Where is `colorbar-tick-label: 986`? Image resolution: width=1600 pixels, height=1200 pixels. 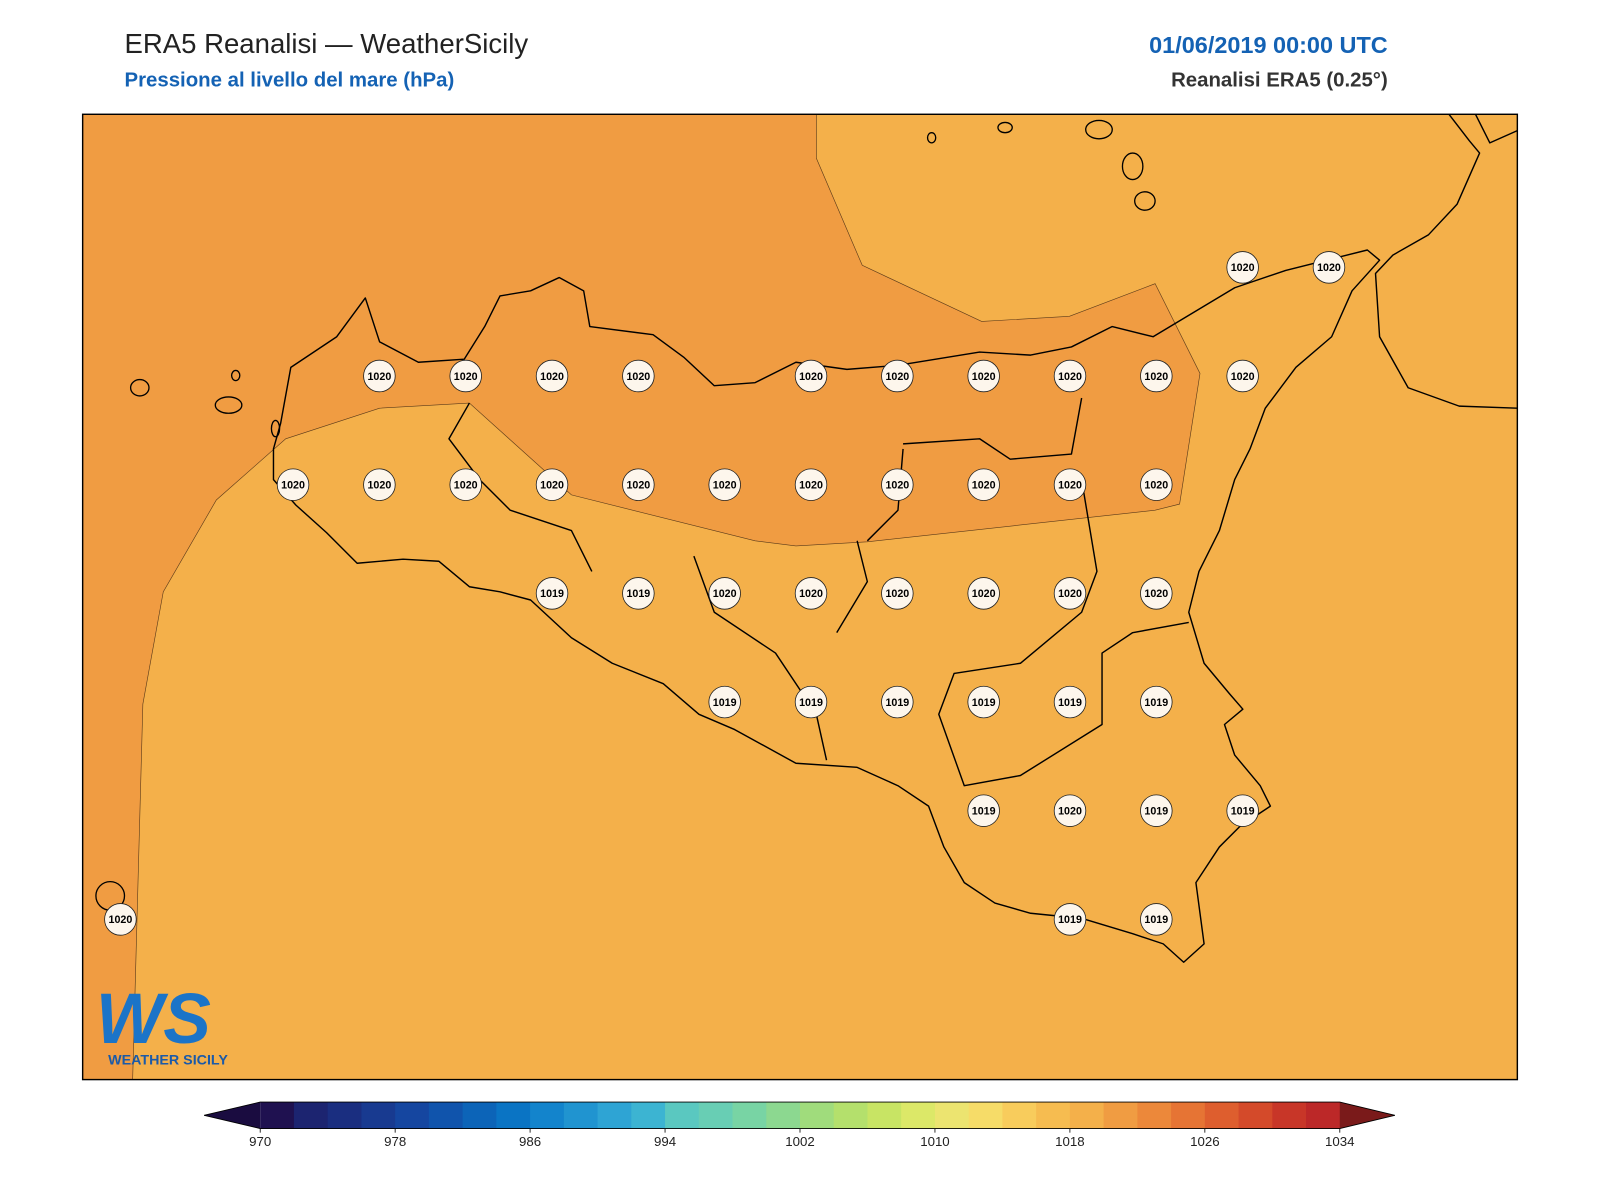 colorbar-tick-label: 986 is located at coordinates (530, 1141).